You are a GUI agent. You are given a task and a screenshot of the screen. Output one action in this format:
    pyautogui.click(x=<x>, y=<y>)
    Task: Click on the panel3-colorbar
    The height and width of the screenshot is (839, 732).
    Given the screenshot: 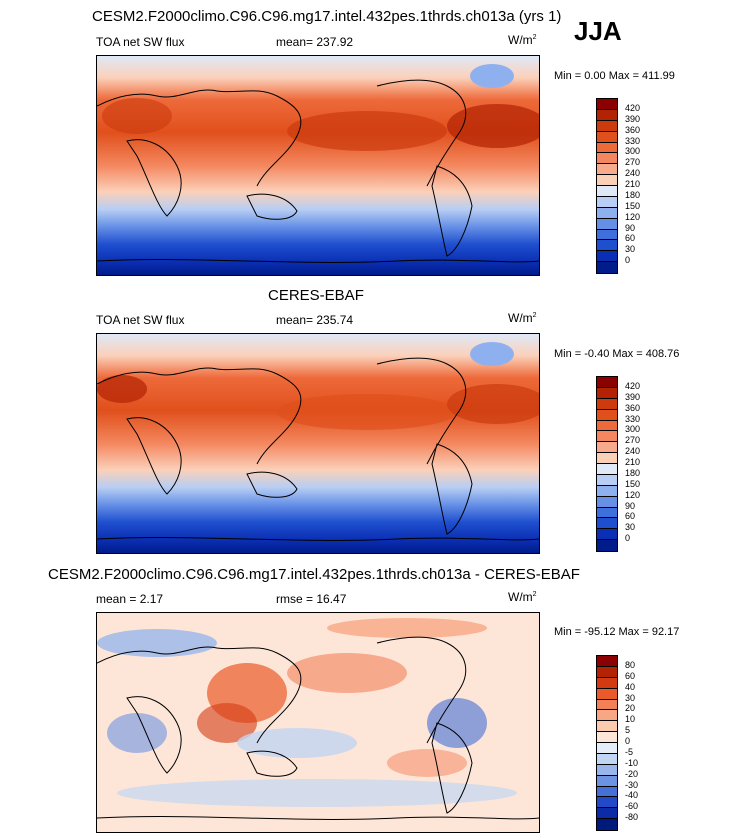 What is the action you would take?
    pyautogui.click(x=607, y=743)
    